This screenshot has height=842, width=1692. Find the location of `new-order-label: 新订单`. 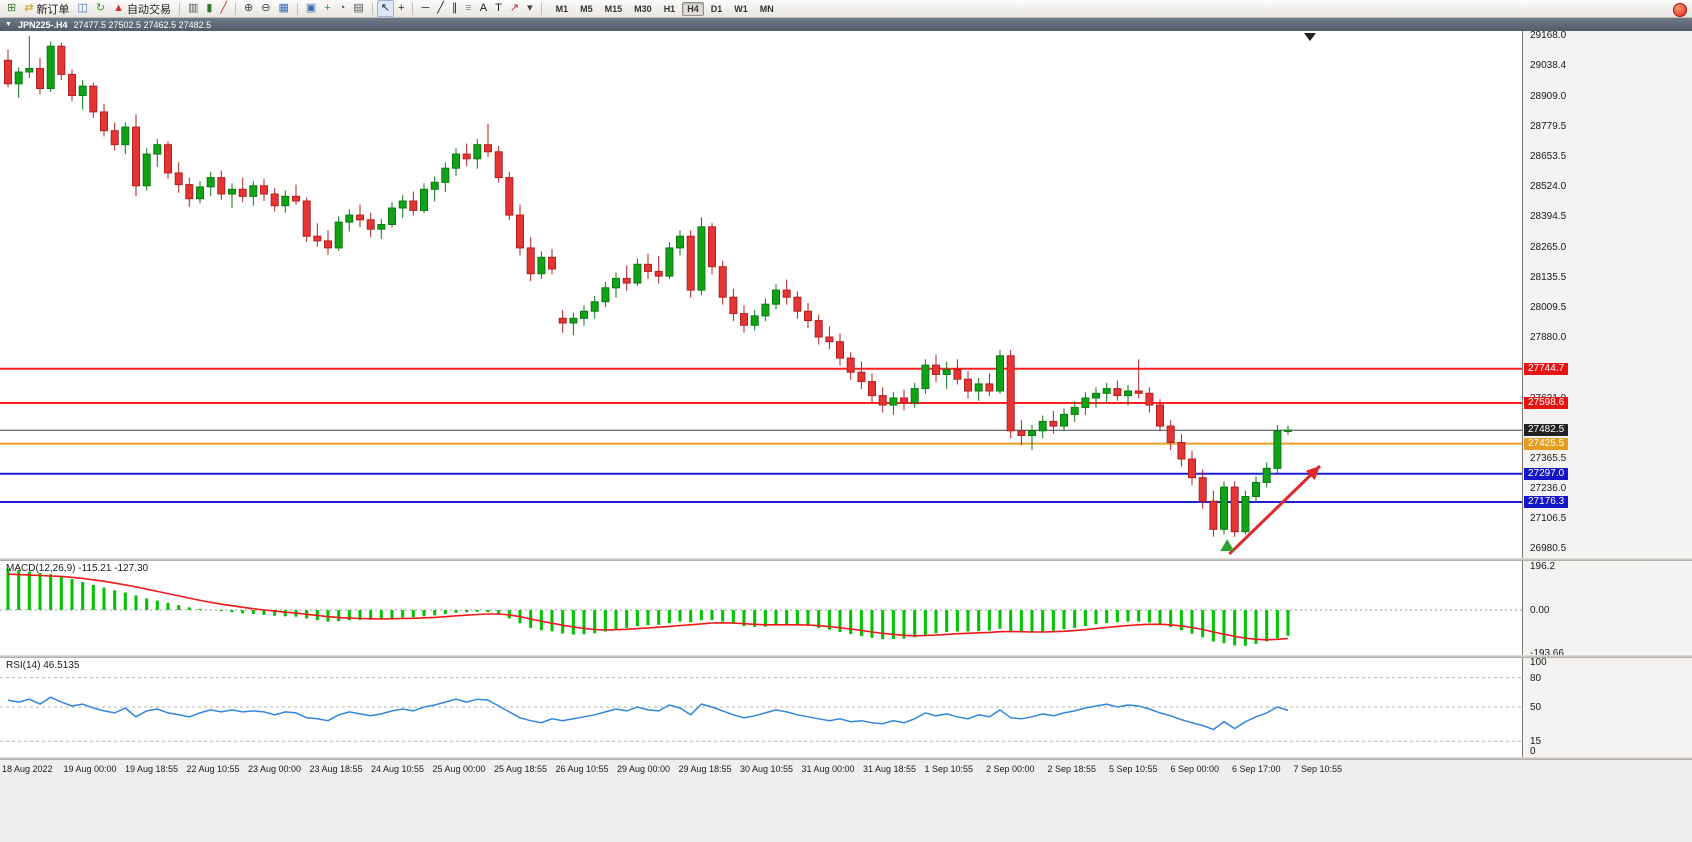

new-order-label: 新订单 is located at coordinates (53, 9).